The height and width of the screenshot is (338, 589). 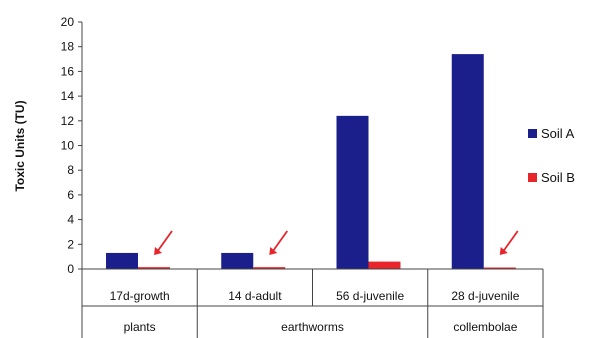 I want to click on legend-label: Soil B, so click(x=558, y=177).